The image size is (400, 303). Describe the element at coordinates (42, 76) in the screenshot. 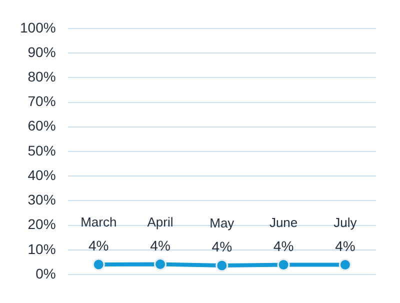

I see `y-tick-label: 80%` at that location.